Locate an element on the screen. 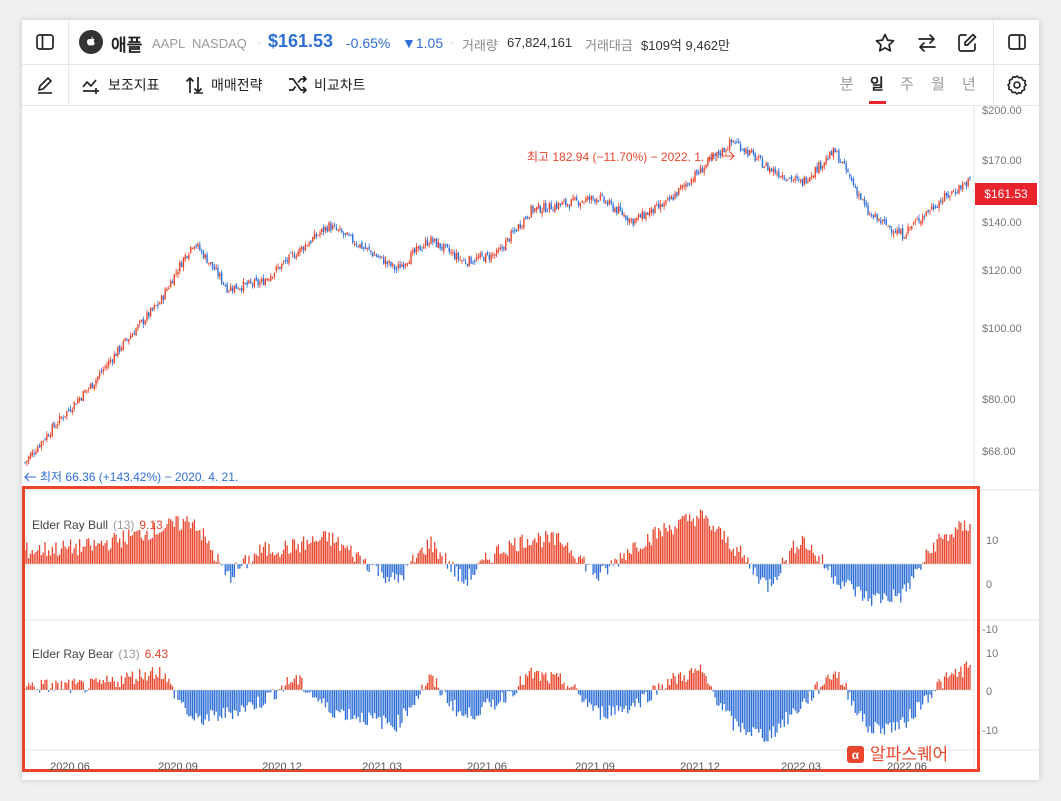  compare-chart-button: 비교차트 is located at coordinates (327, 85).